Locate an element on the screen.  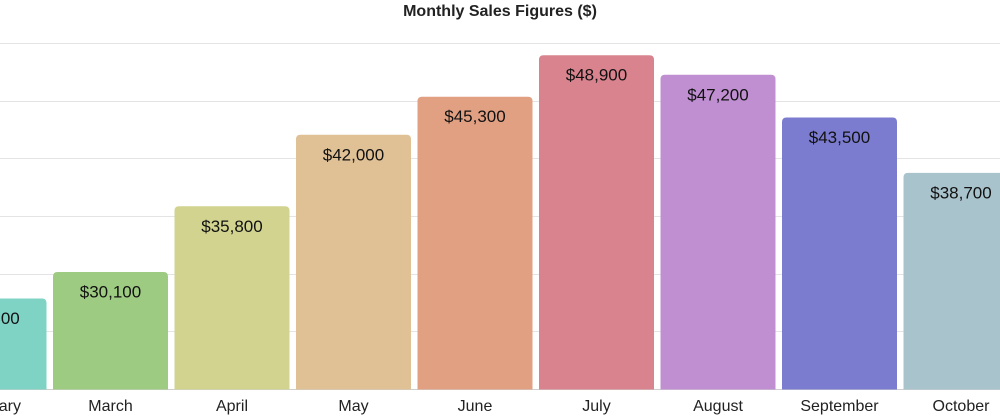
x-tick-label-october: October is located at coordinates (962, 406).